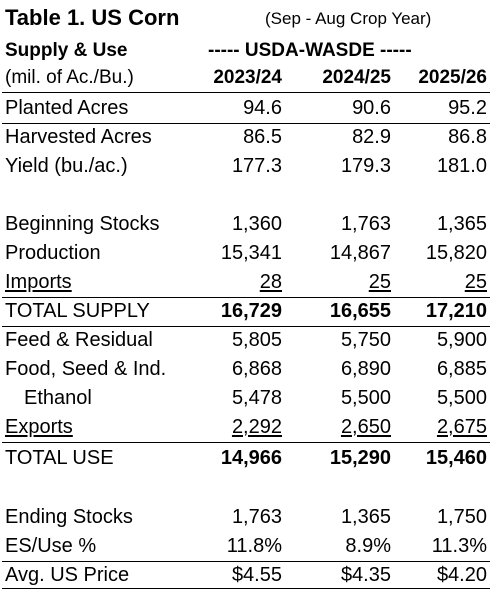  Describe the element at coordinates (77, 311) in the screenshot. I see `row-label: TOTAL SUPPLY` at that location.